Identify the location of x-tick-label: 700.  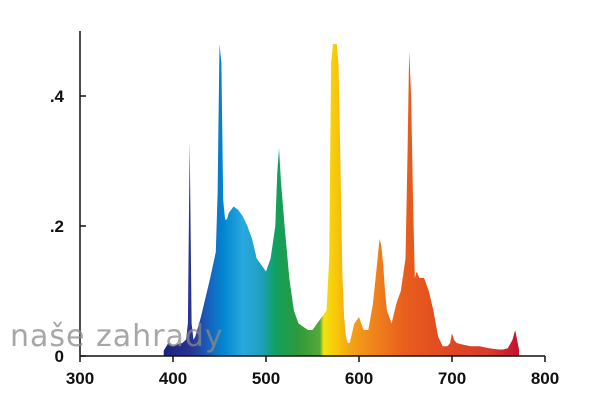
(452, 378).